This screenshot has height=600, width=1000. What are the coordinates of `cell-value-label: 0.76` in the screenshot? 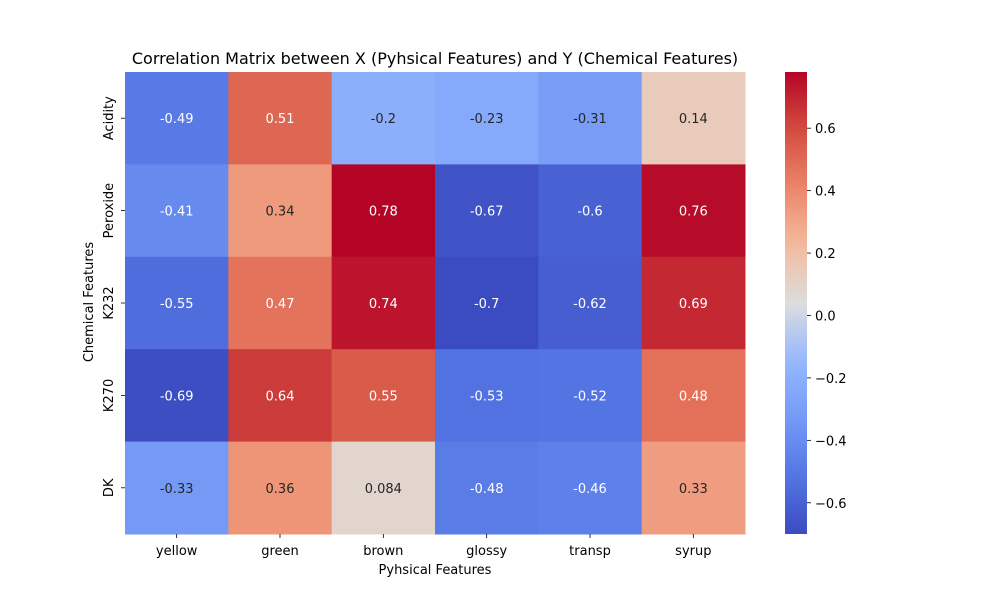 It's located at (693, 212).